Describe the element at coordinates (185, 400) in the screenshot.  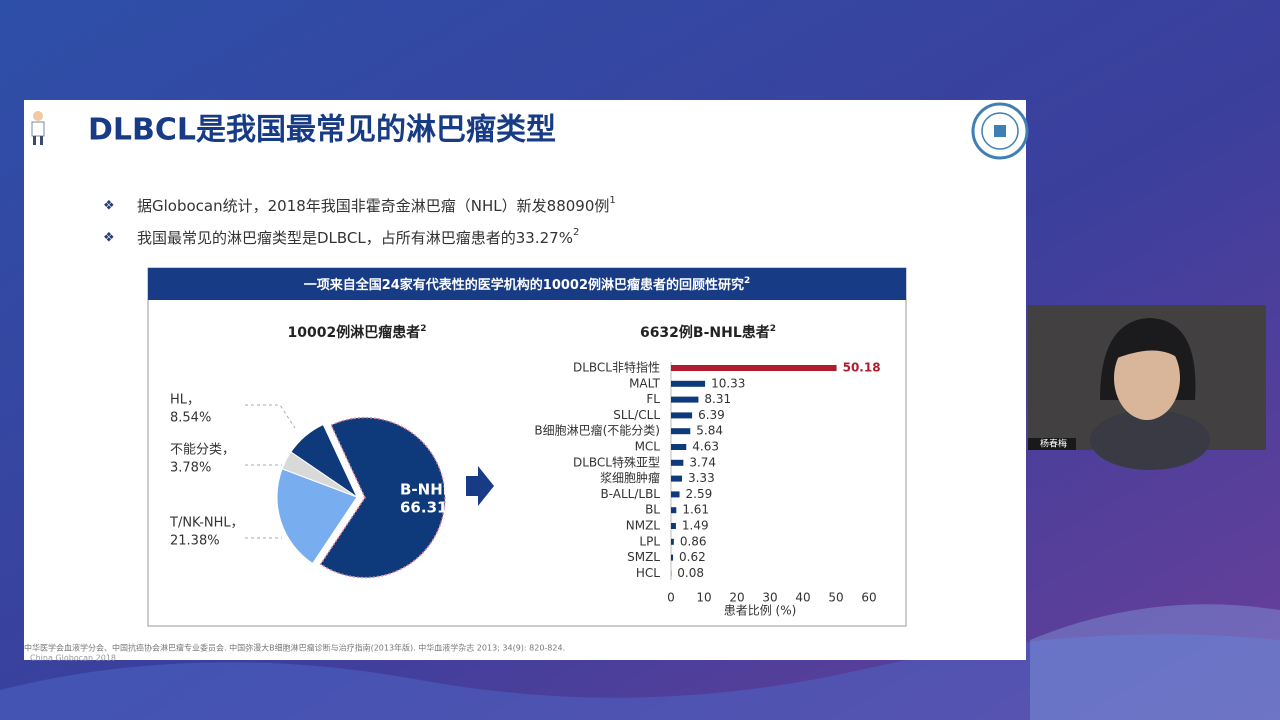
I see `pie-label: HL，` at that location.